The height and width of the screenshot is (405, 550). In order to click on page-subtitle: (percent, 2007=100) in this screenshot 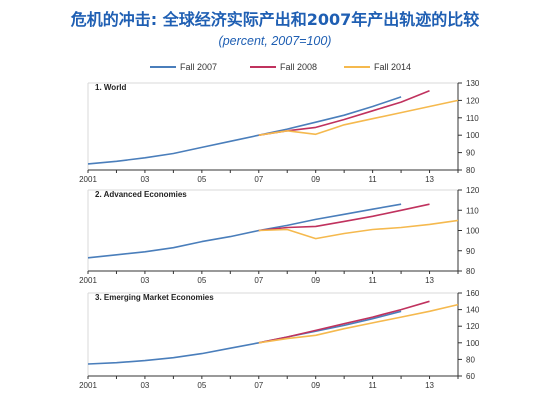, I will do `click(275, 41)`.